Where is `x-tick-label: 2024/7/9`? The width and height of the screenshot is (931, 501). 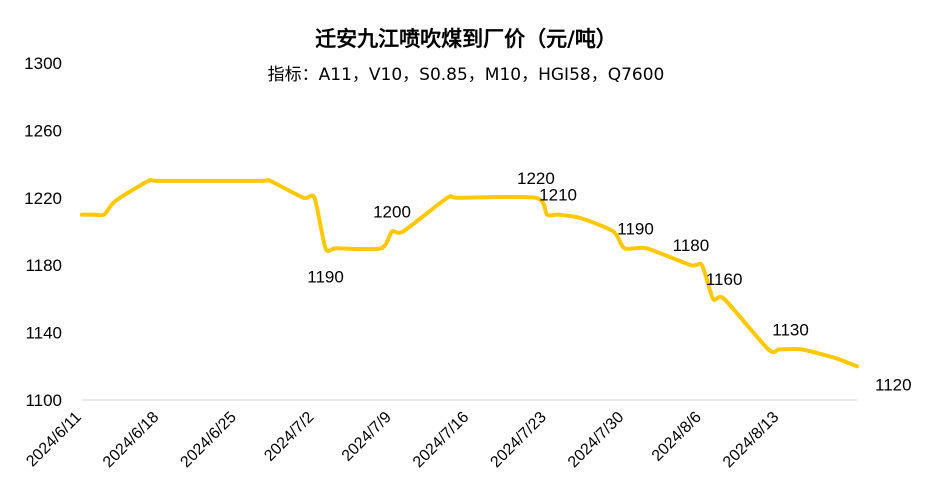
x-tick-label: 2024/7/9 is located at coordinates (367, 437).